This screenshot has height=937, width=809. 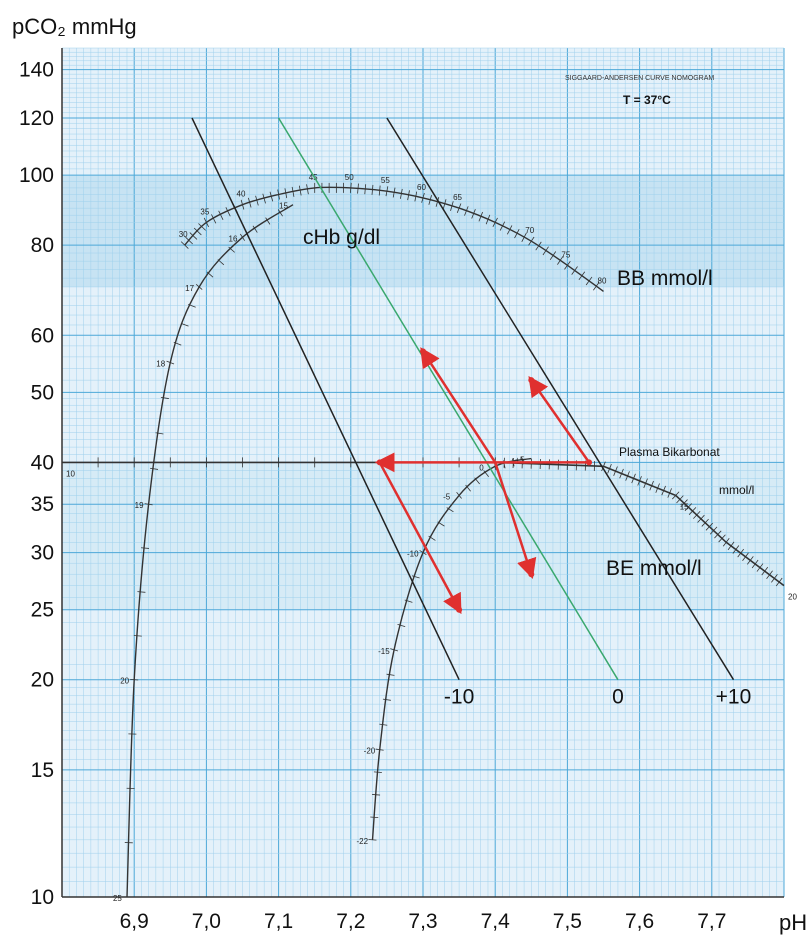 I want to click on base-excess-label: 25, so click(x=117, y=898).